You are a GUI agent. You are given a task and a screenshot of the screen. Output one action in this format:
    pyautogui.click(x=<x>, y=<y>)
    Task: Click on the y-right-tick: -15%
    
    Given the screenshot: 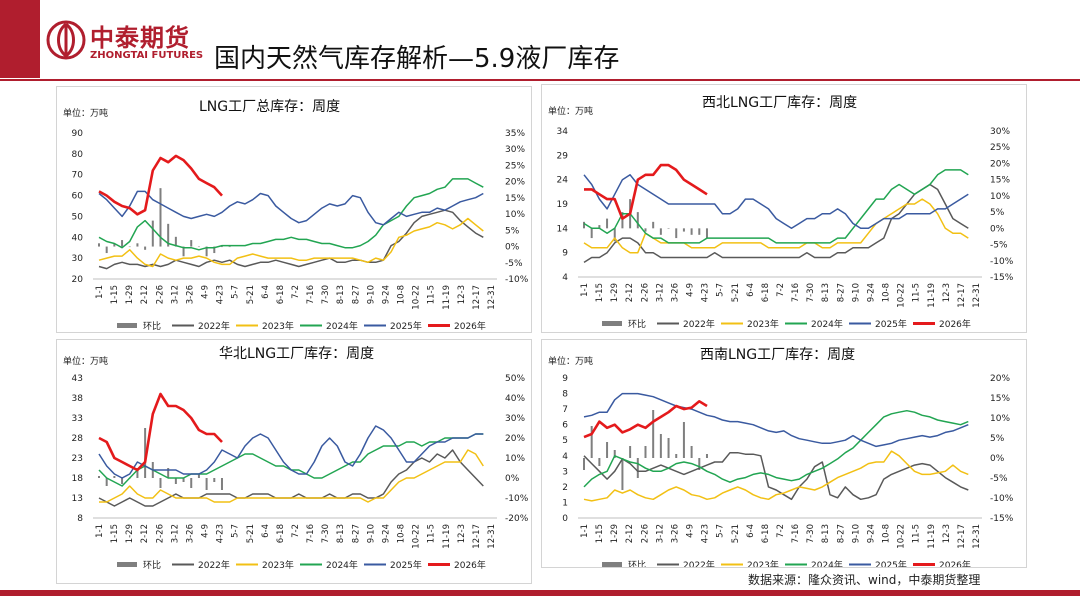 What is the action you would take?
    pyautogui.click(x=1002, y=278)
    